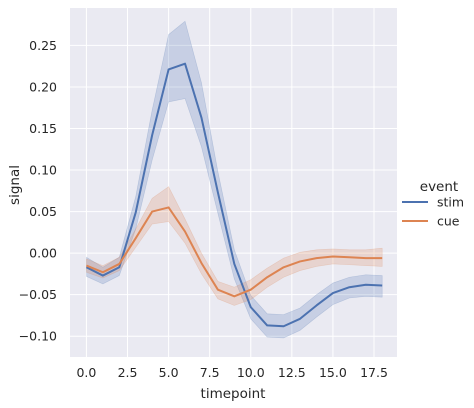  I want to click on x-tick-label: 5.0, so click(169, 372).